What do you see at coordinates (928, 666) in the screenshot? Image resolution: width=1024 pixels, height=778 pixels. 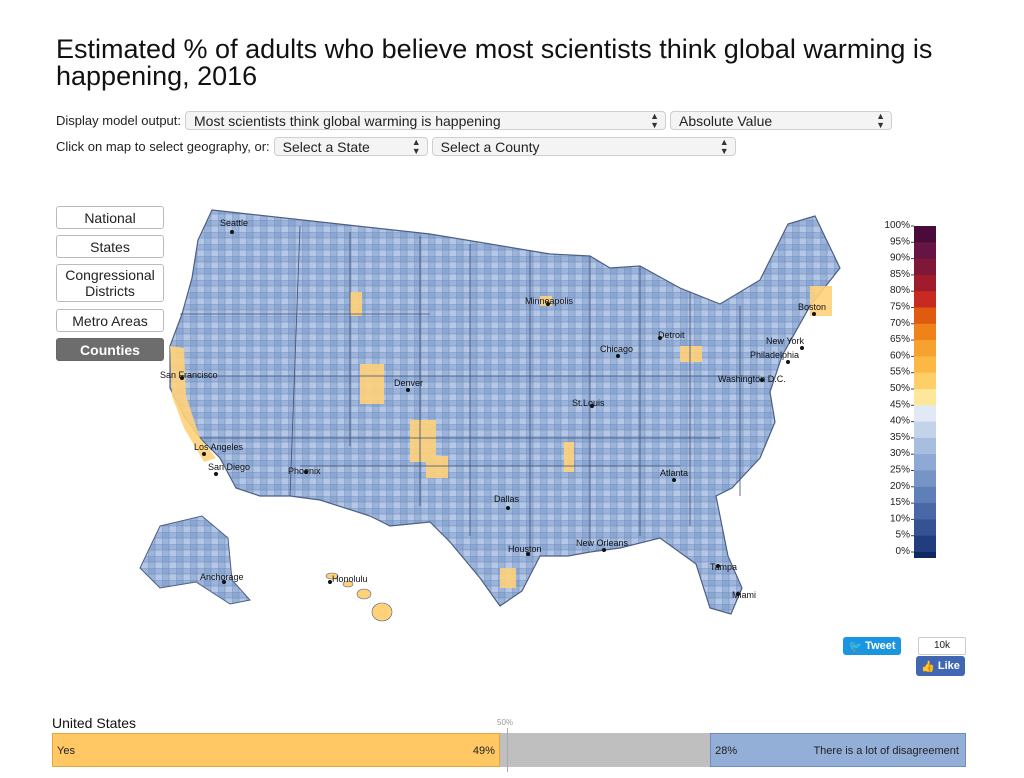 I see `thumbs-up-icon: 👍` at bounding box center [928, 666].